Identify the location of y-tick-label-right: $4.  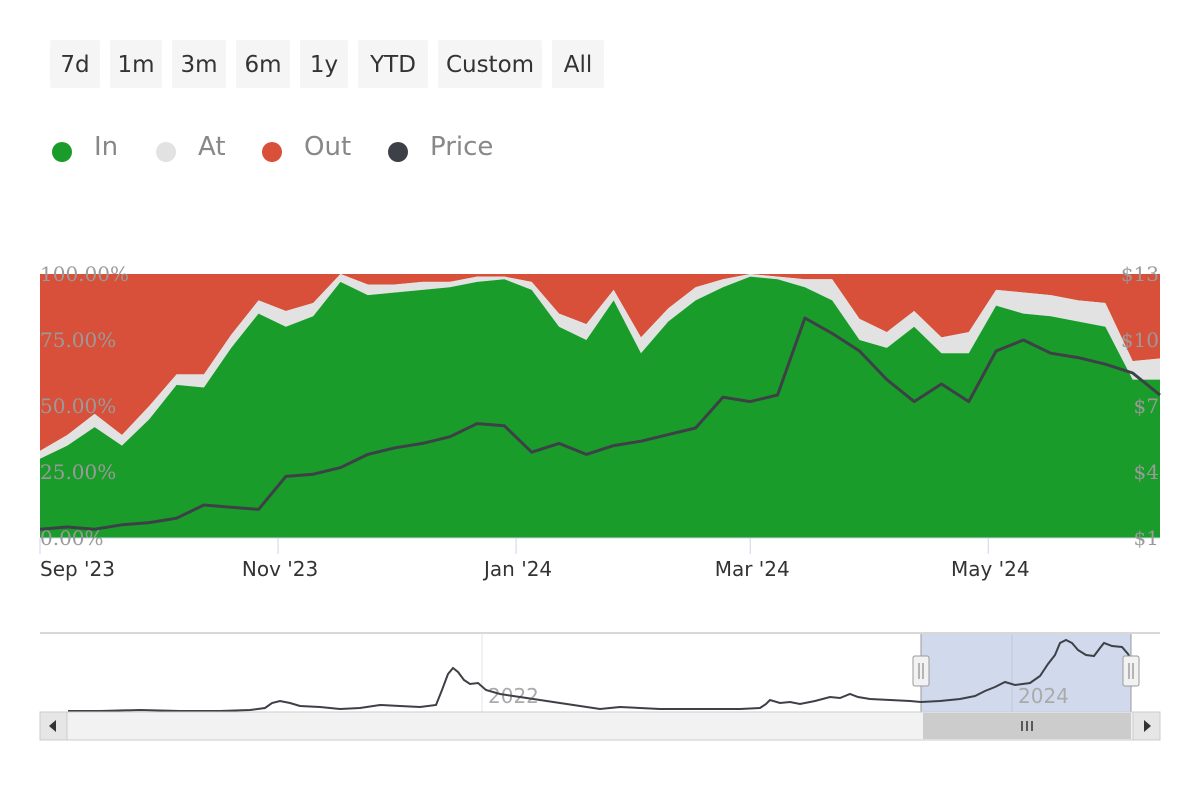
(1146, 472).